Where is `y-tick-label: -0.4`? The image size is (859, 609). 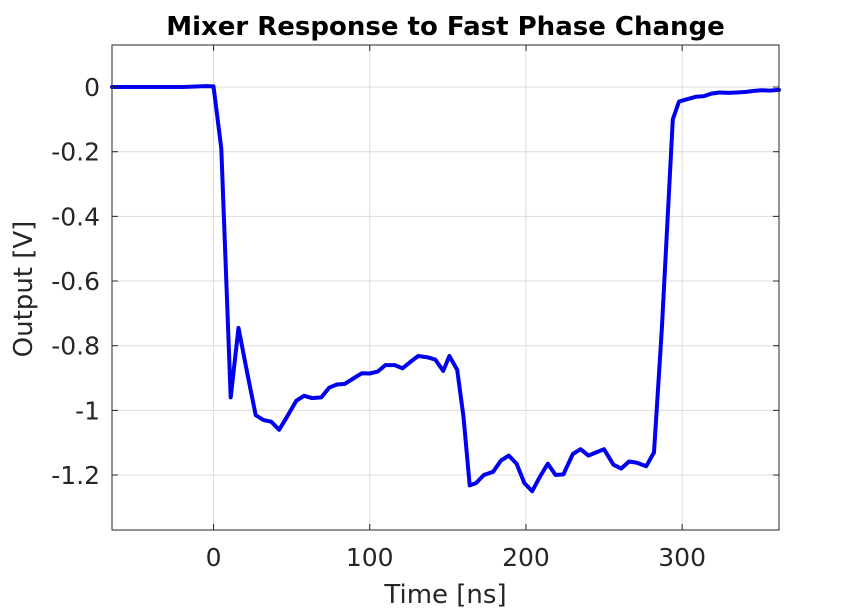 y-tick-label: -0.4 is located at coordinates (75, 216).